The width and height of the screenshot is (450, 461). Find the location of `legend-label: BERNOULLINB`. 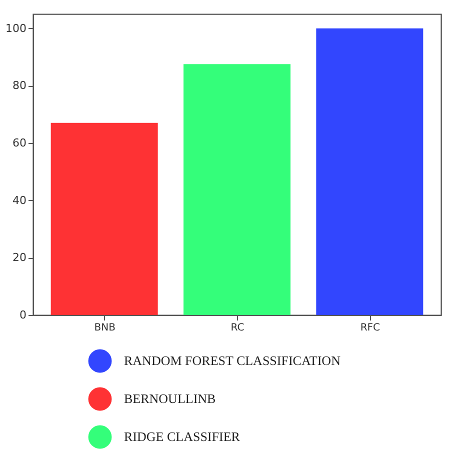

legend-label: BERNOULLINB is located at coordinates (170, 398).